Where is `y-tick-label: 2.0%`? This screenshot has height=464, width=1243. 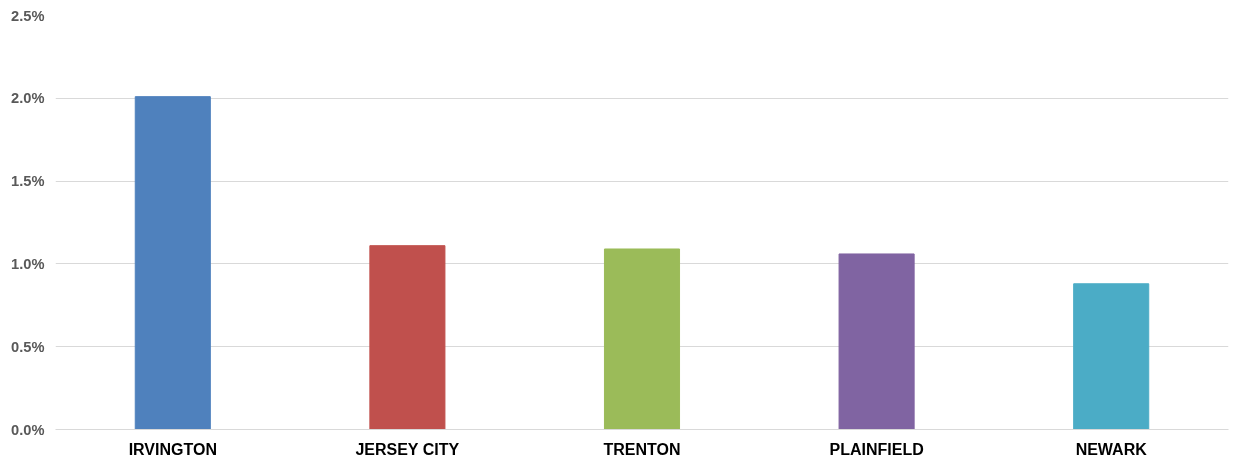
y-tick-label: 2.0% is located at coordinates (28, 98).